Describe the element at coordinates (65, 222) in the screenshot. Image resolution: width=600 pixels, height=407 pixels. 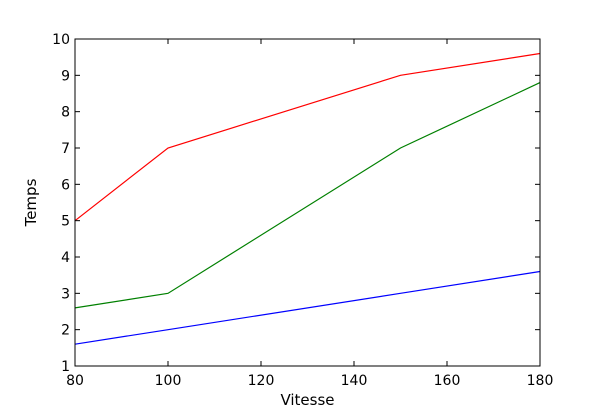
I see `y-tick-label: 5` at that location.